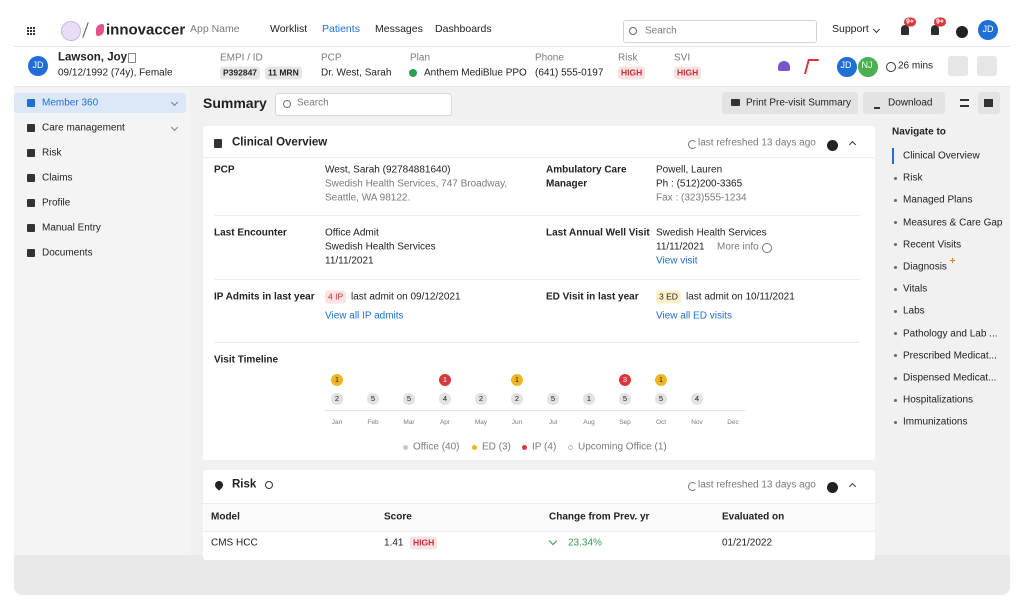  Describe the element at coordinates (914, 311) in the screenshot. I see `navigate-item: Labs` at that location.